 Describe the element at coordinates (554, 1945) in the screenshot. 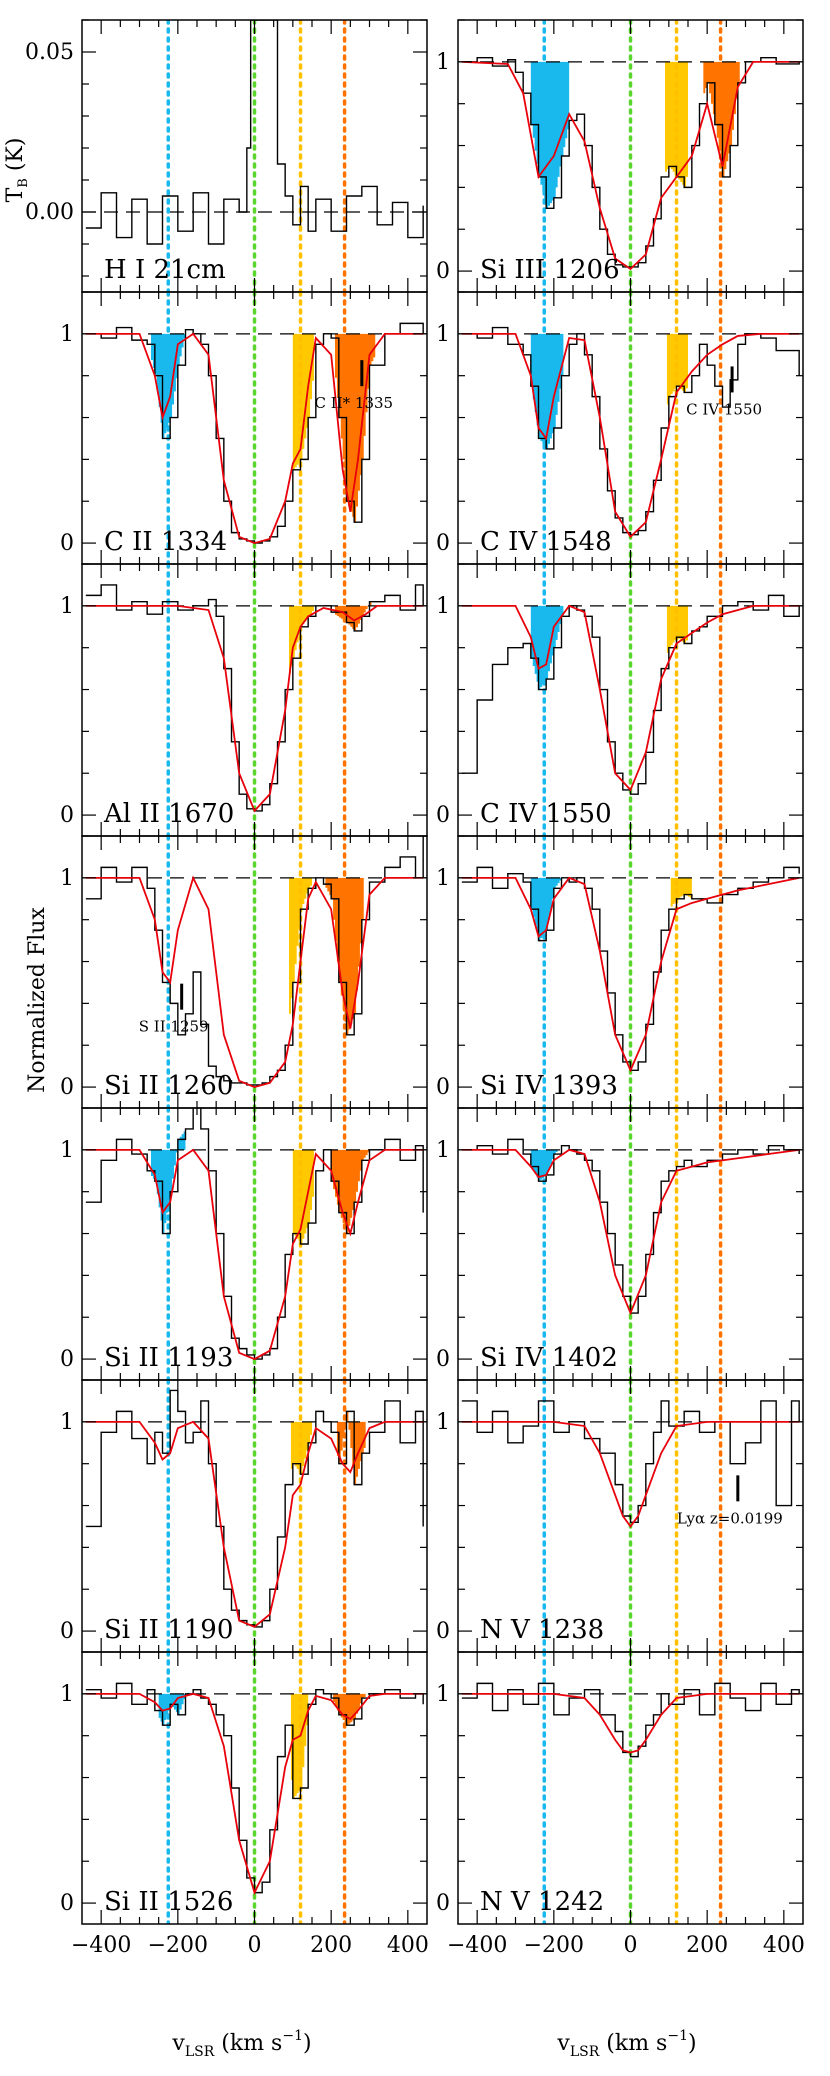

I see `x-tick-label: −200` at that location.